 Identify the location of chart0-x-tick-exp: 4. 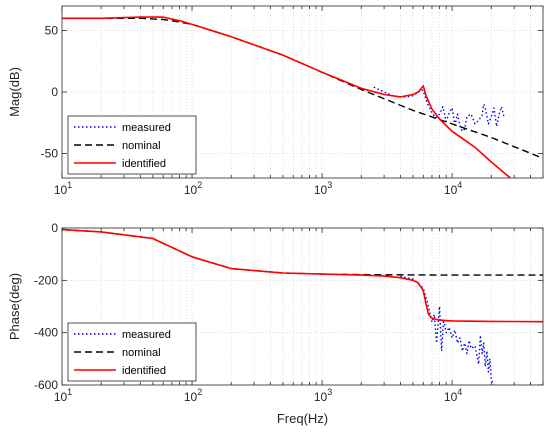
(459, 185).